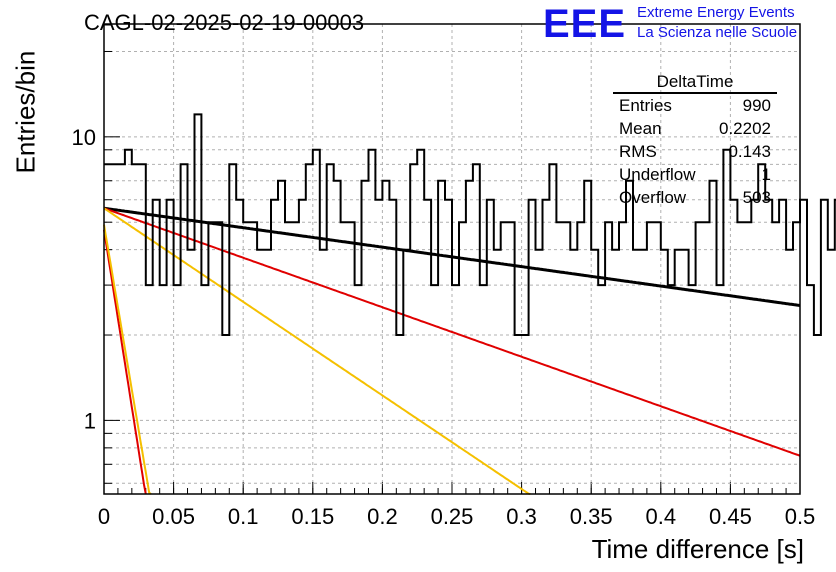  What do you see at coordinates (657, 174) in the screenshot?
I see `stats-label: Underflow` at bounding box center [657, 174].